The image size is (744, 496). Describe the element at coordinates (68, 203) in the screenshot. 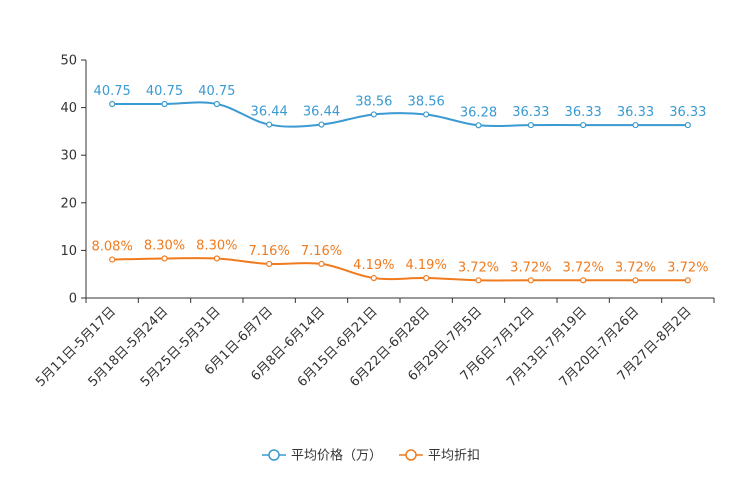

I see `y-tick-label: 20` at that location.